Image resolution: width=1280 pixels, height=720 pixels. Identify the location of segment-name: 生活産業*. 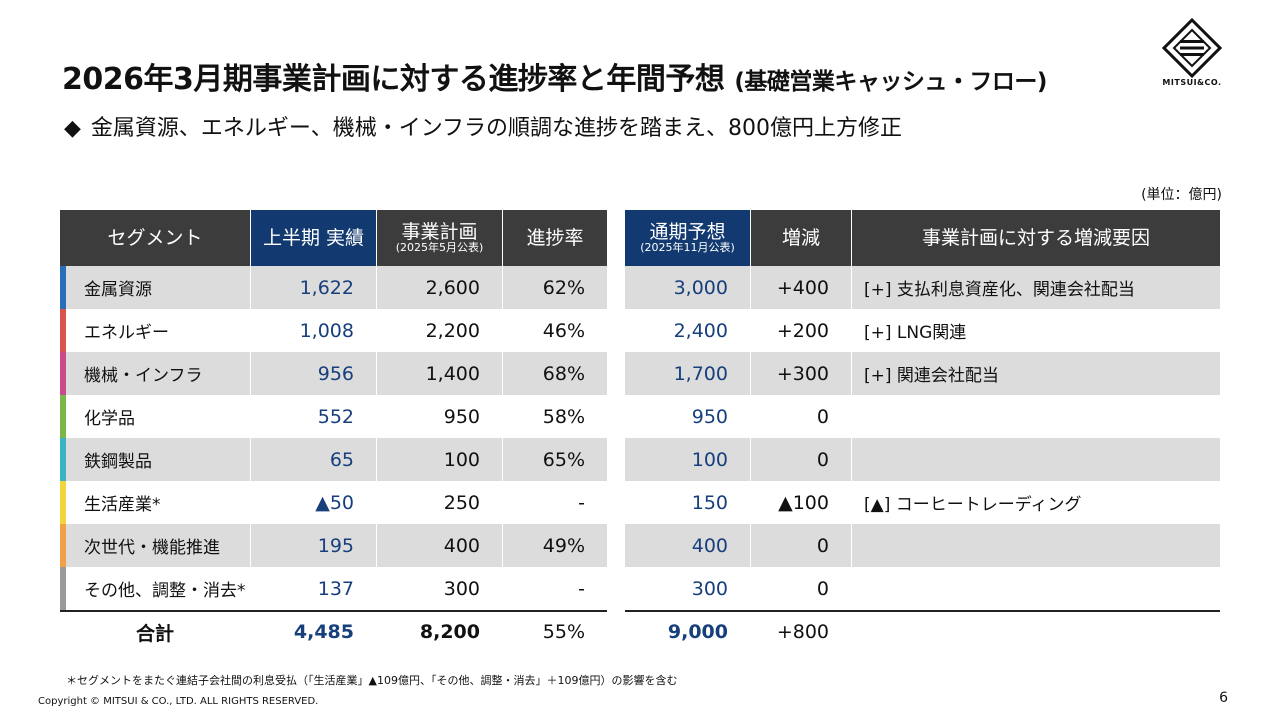
(122, 505).